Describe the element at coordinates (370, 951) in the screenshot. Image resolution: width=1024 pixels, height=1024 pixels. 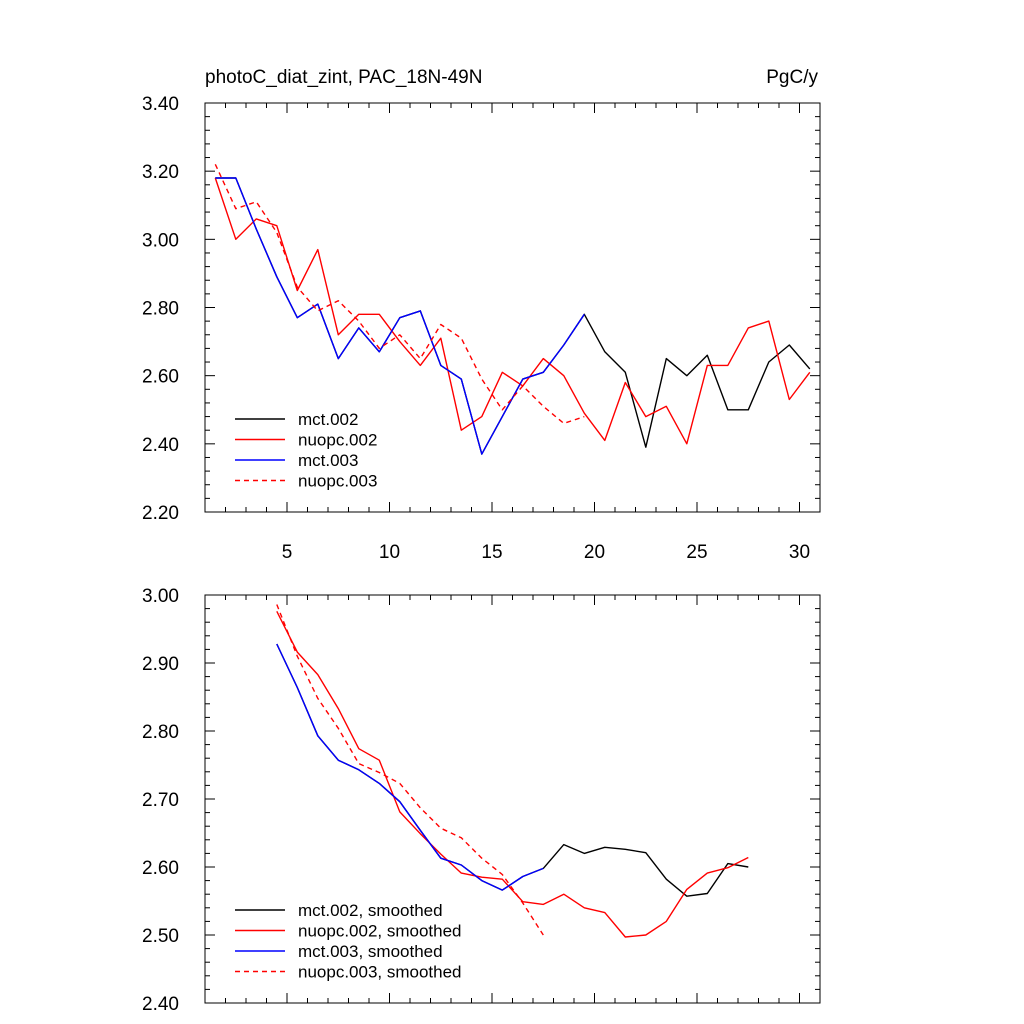
I see `legend-label: mct.003, smoothed` at that location.